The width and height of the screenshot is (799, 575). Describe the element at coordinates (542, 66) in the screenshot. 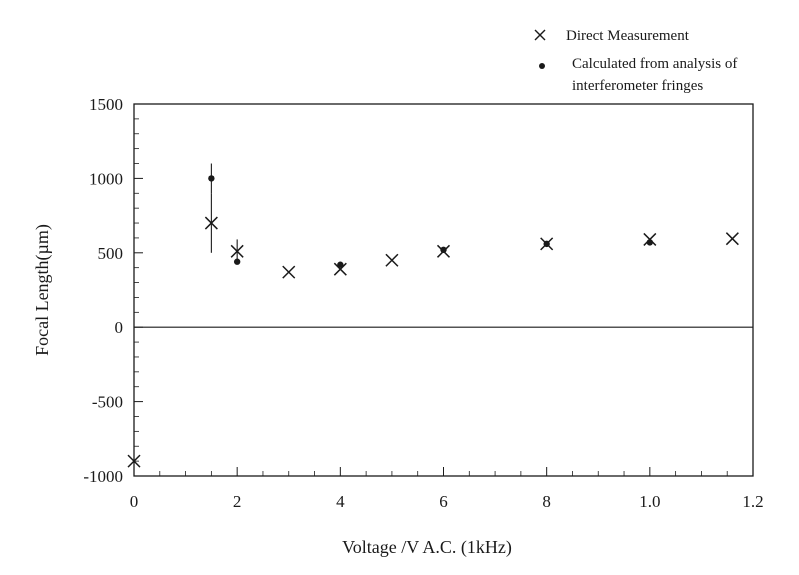

I see `legend-marker-calculated` at that location.